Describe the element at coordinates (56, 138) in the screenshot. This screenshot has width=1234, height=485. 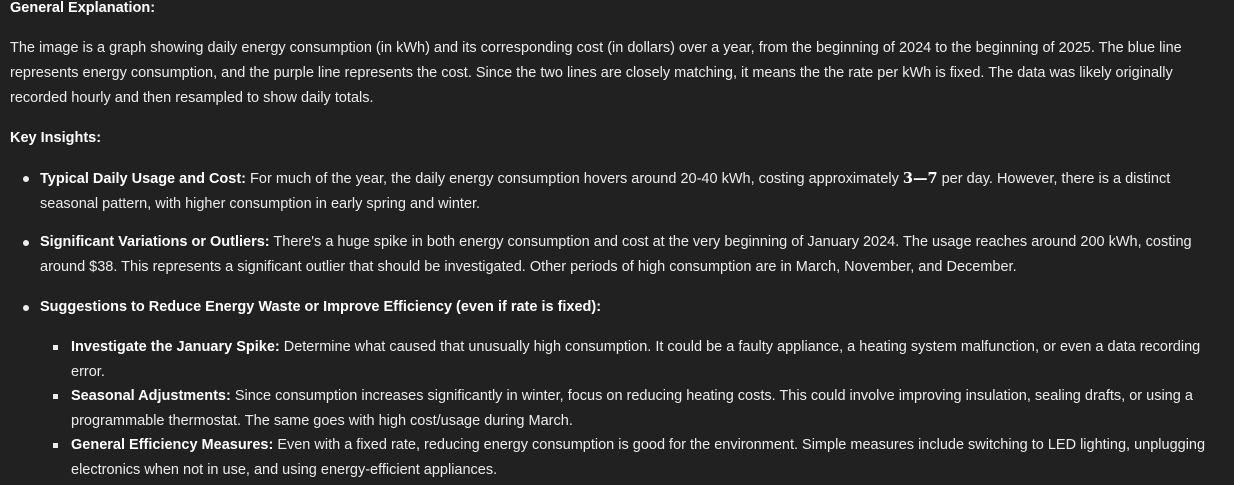
I see `key-insights-heading: Key Insights:` at that location.